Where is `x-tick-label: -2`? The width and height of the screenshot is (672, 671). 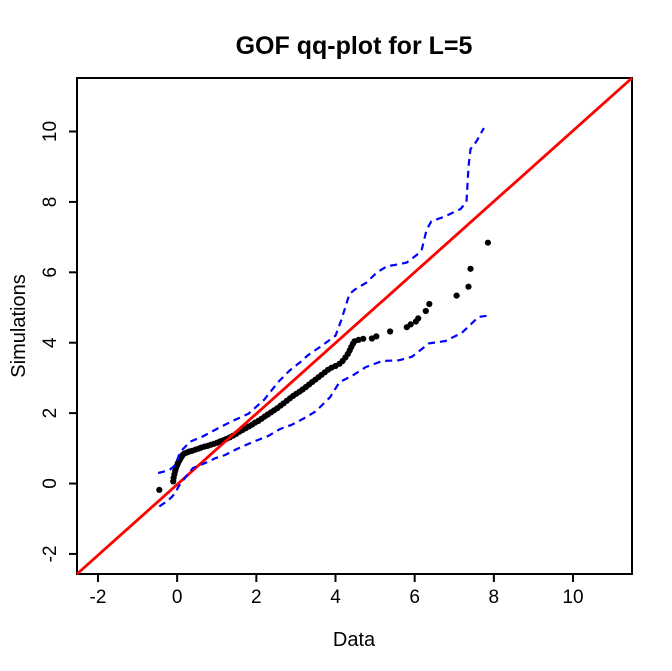
x-tick-label: -2 is located at coordinates (98, 597).